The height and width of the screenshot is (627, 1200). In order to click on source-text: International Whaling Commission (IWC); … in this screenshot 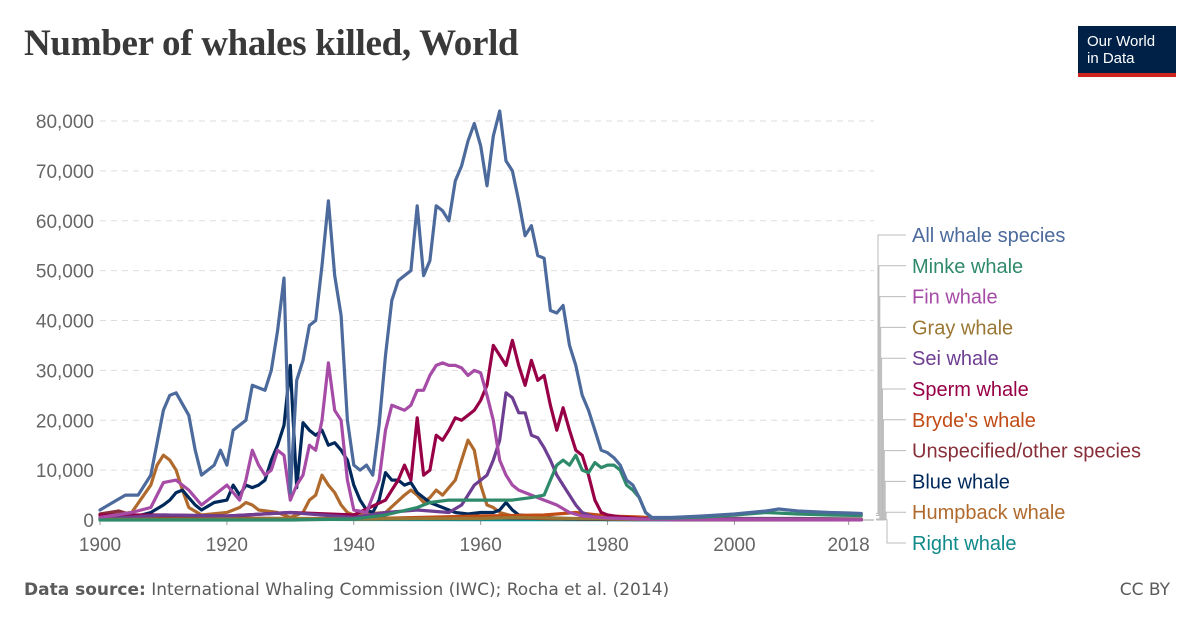, I will do `click(410, 590)`.